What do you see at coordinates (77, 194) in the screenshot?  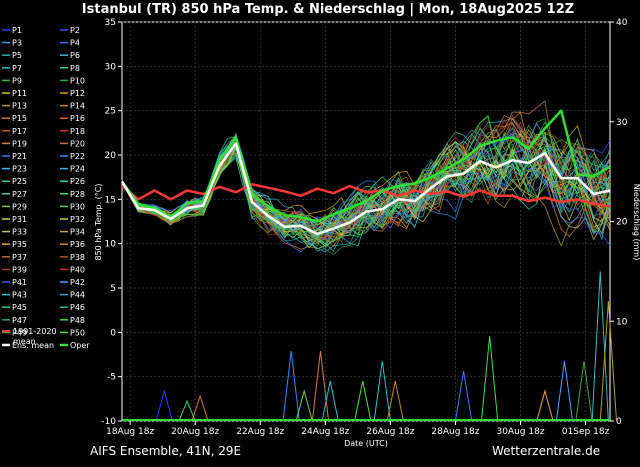 I see `legend-label: P28` at bounding box center [77, 194].